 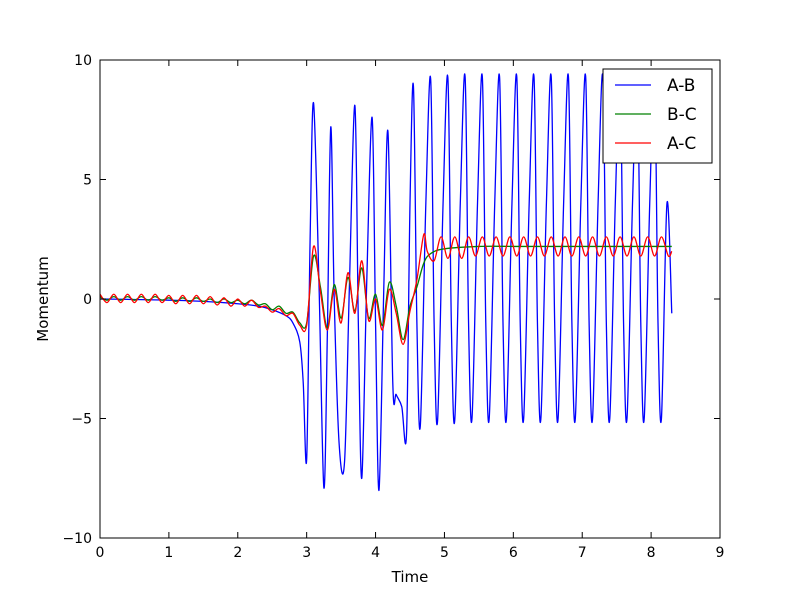 What do you see at coordinates (682, 115) in the screenshot?
I see `legend-label: B-C` at bounding box center [682, 115].